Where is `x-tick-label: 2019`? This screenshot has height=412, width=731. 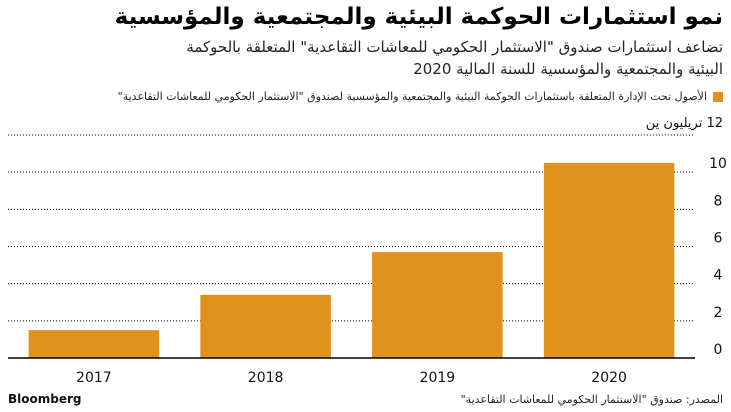
x-tick-label: 2019 is located at coordinates (438, 378).